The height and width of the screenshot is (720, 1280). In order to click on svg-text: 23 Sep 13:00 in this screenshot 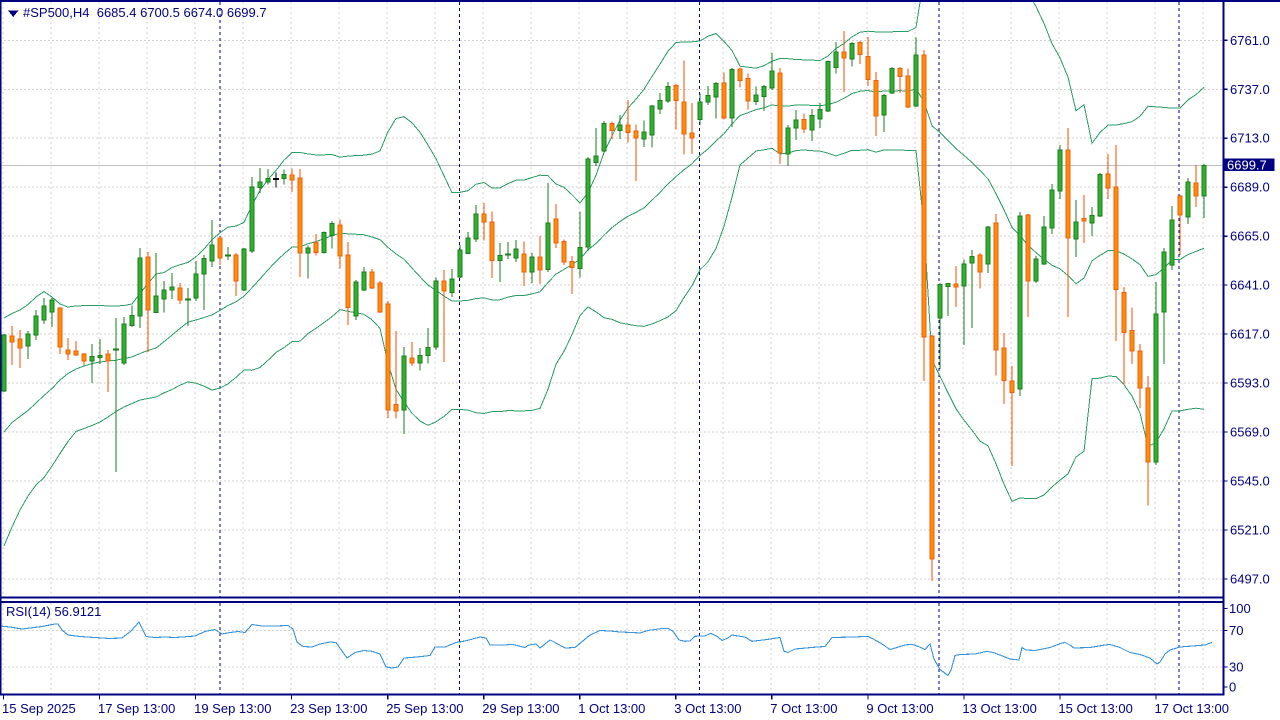, I will do `click(328, 708)`.